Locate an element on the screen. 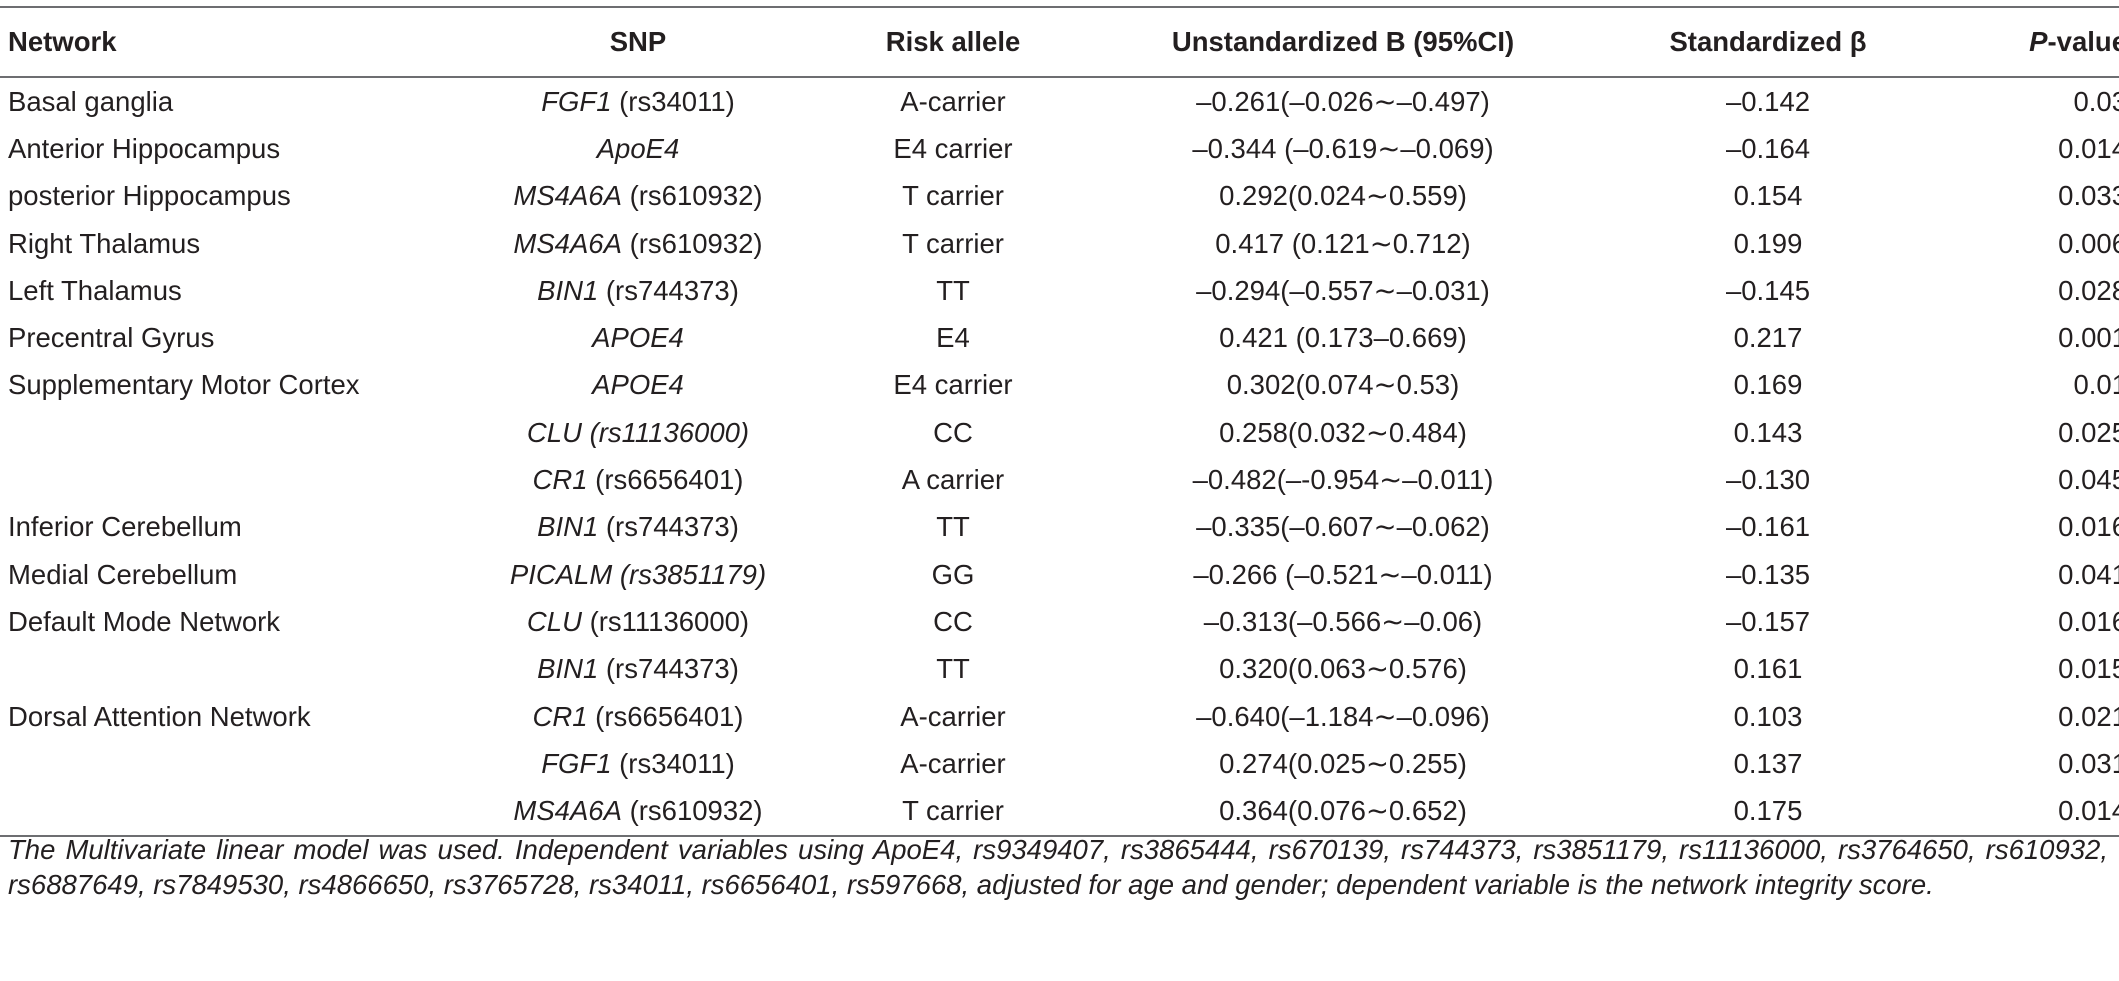 This screenshot has width=2119, height=981. cell-p-value: 0.028 is located at coordinates (2088, 290).